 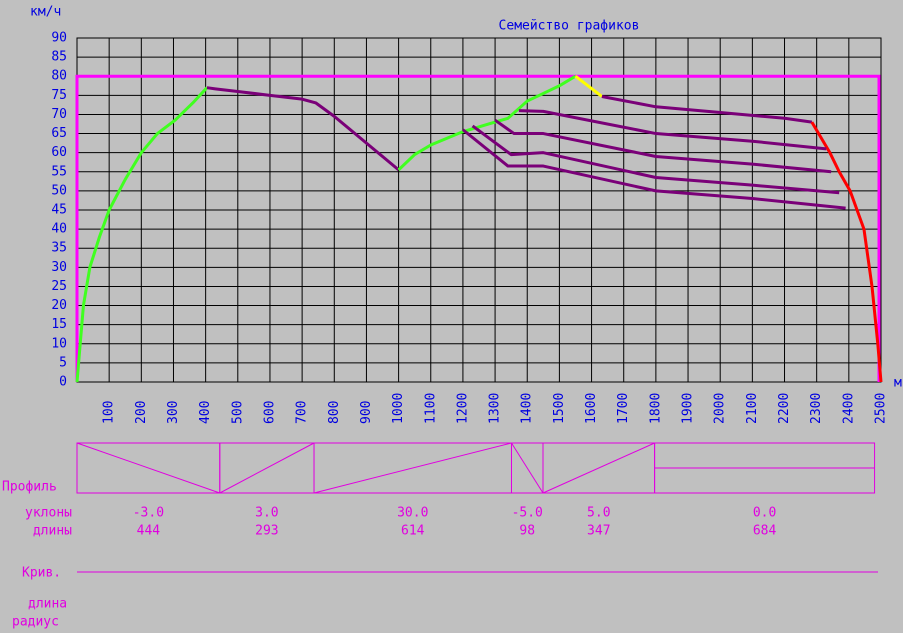 What do you see at coordinates (881, 408) in the screenshot?
I see `x-tick-label: 2500` at bounding box center [881, 408].